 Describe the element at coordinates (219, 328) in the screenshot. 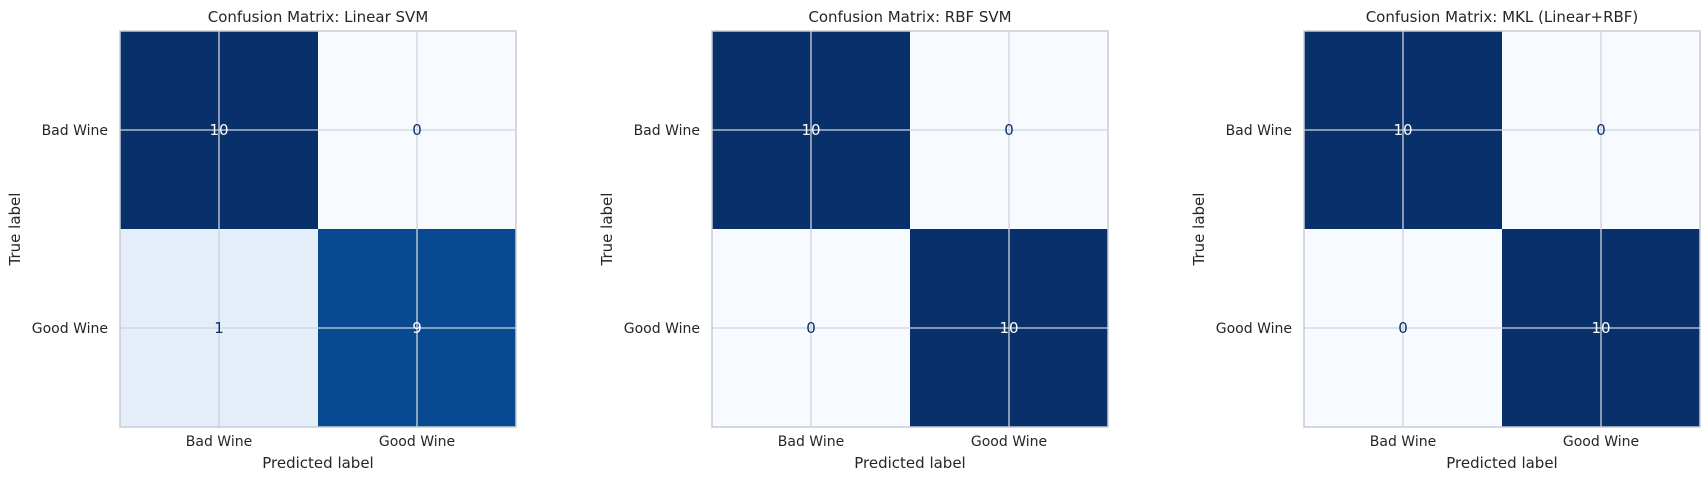

I see `cell-value-r1-c0: 1` at that location.